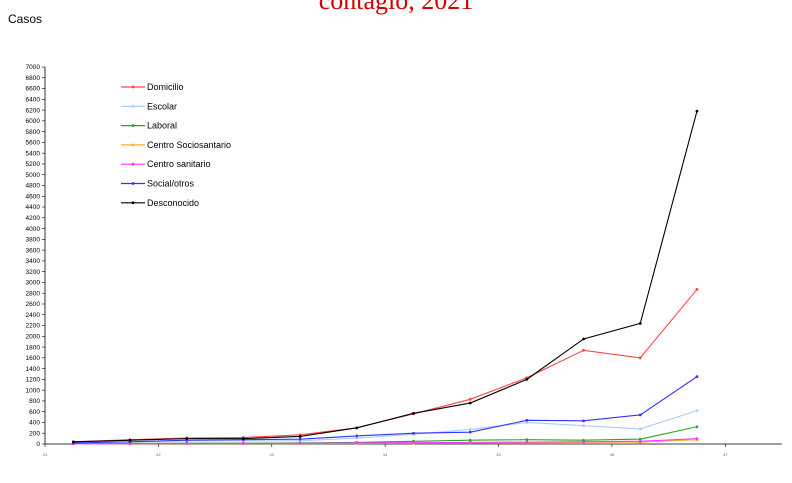 The width and height of the screenshot is (792, 483). What do you see at coordinates (34, 412) in the screenshot?
I see `y-tick-label: 600` at bounding box center [34, 412].